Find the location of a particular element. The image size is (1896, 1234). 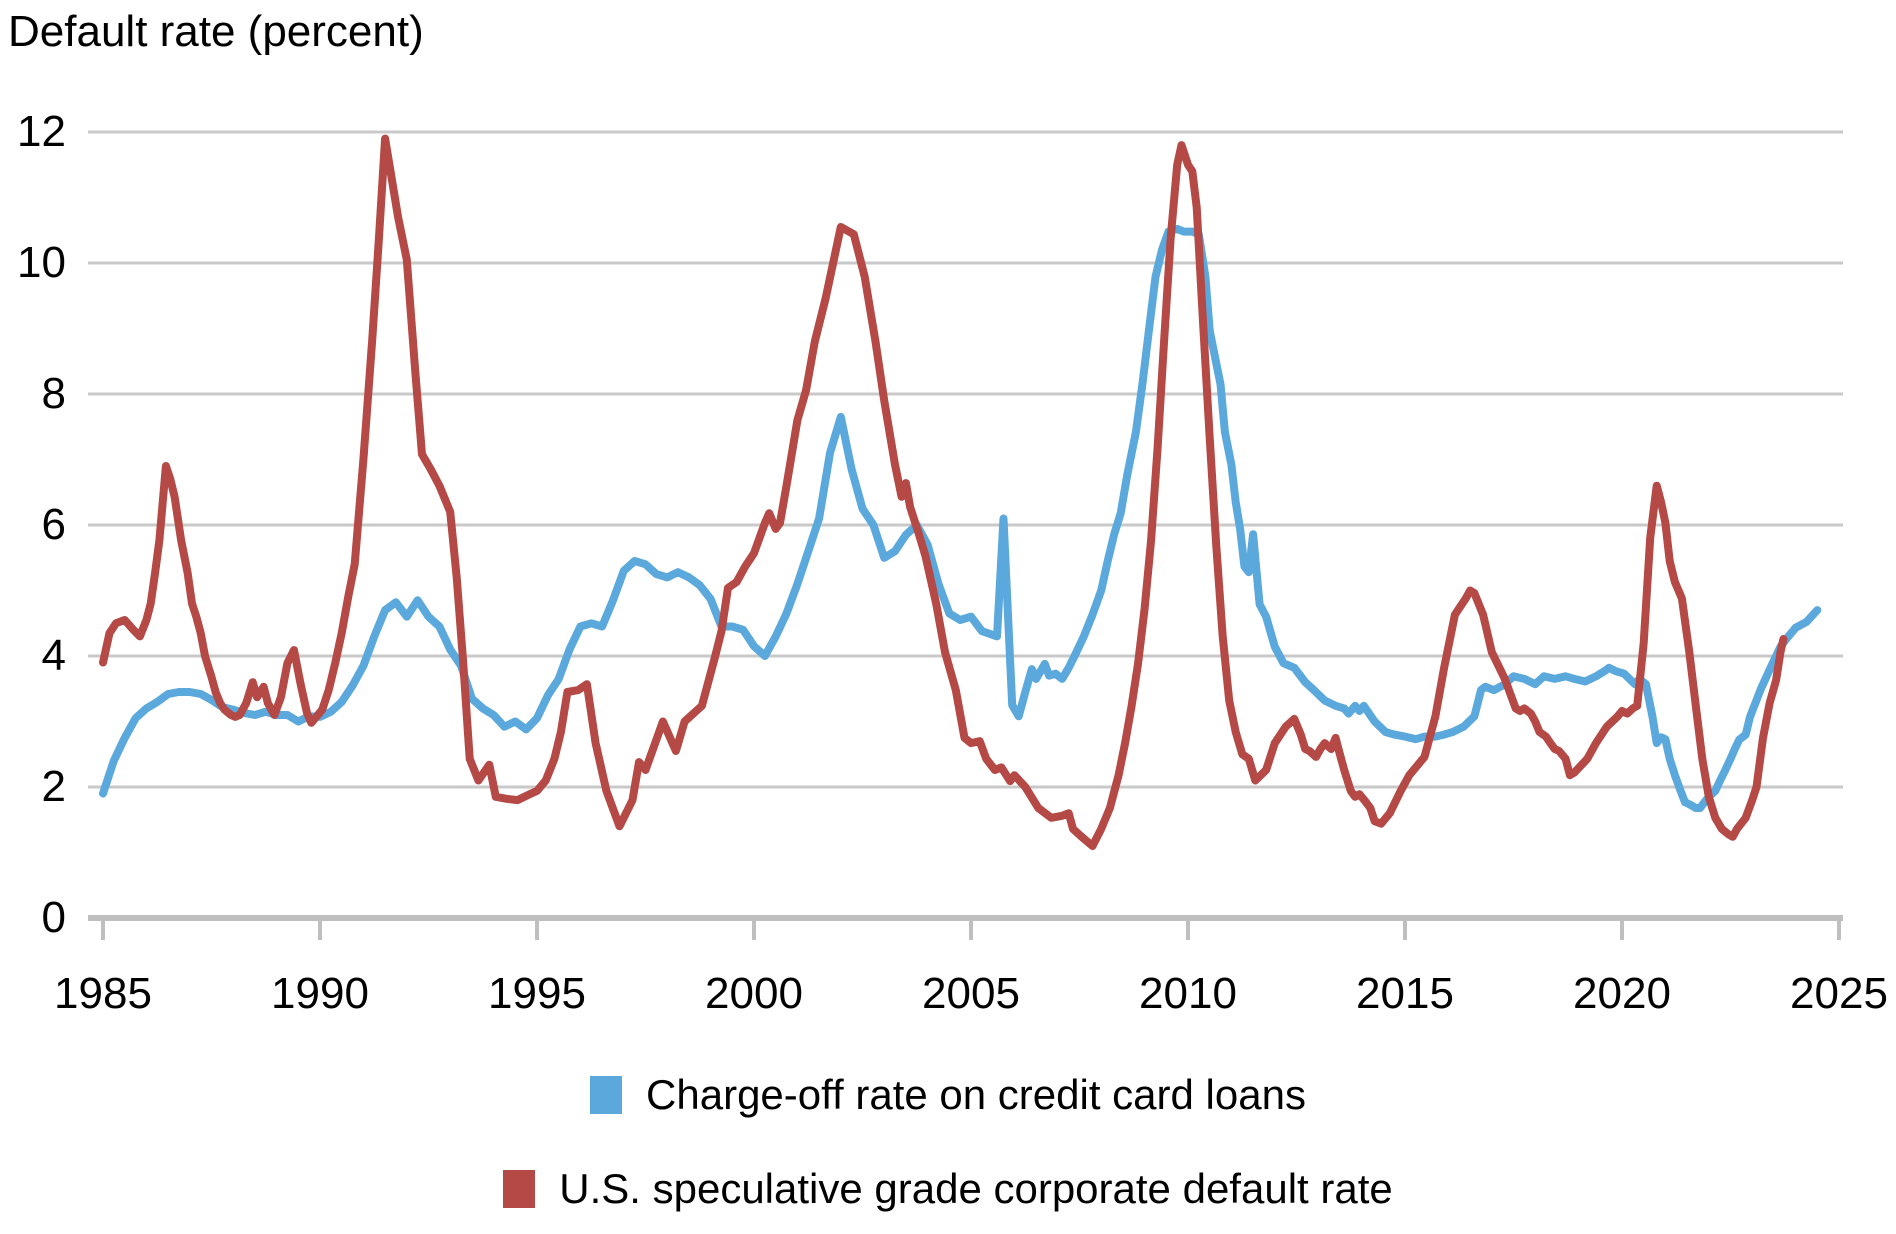

y-tick-label-2: 2 is located at coordinates (53, 786).